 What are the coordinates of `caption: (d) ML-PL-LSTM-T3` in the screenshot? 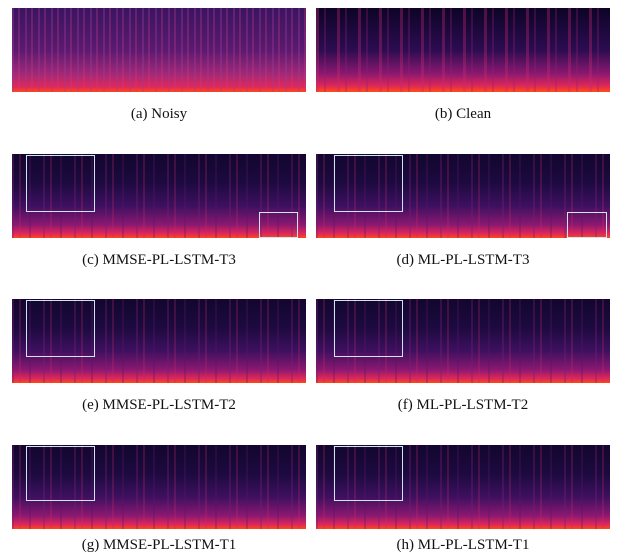 It's located at (463, 260).